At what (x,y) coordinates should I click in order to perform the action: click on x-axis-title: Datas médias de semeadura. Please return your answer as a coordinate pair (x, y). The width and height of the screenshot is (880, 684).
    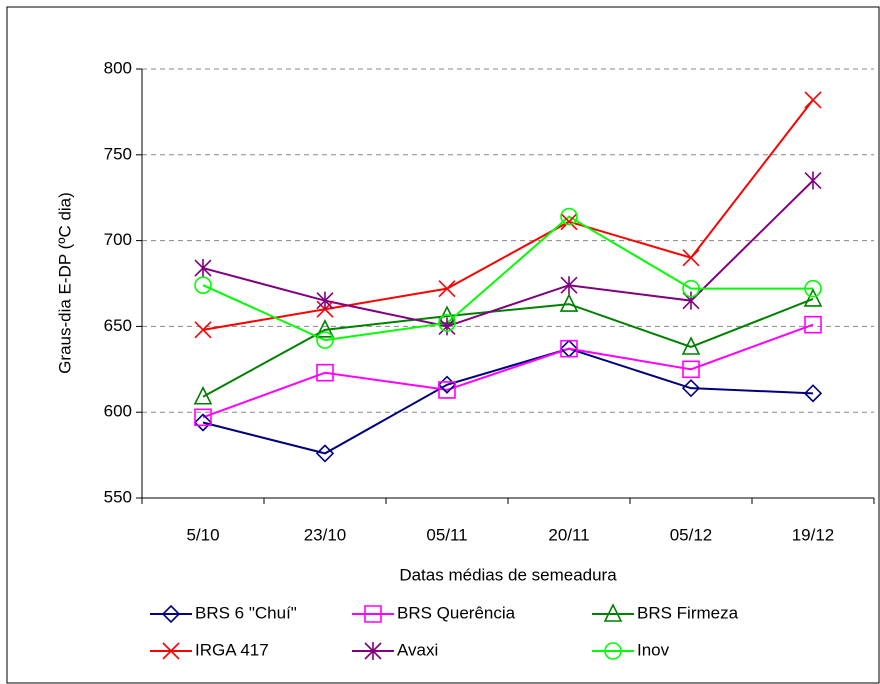
    Looking at the image, I should click on (508, 574).